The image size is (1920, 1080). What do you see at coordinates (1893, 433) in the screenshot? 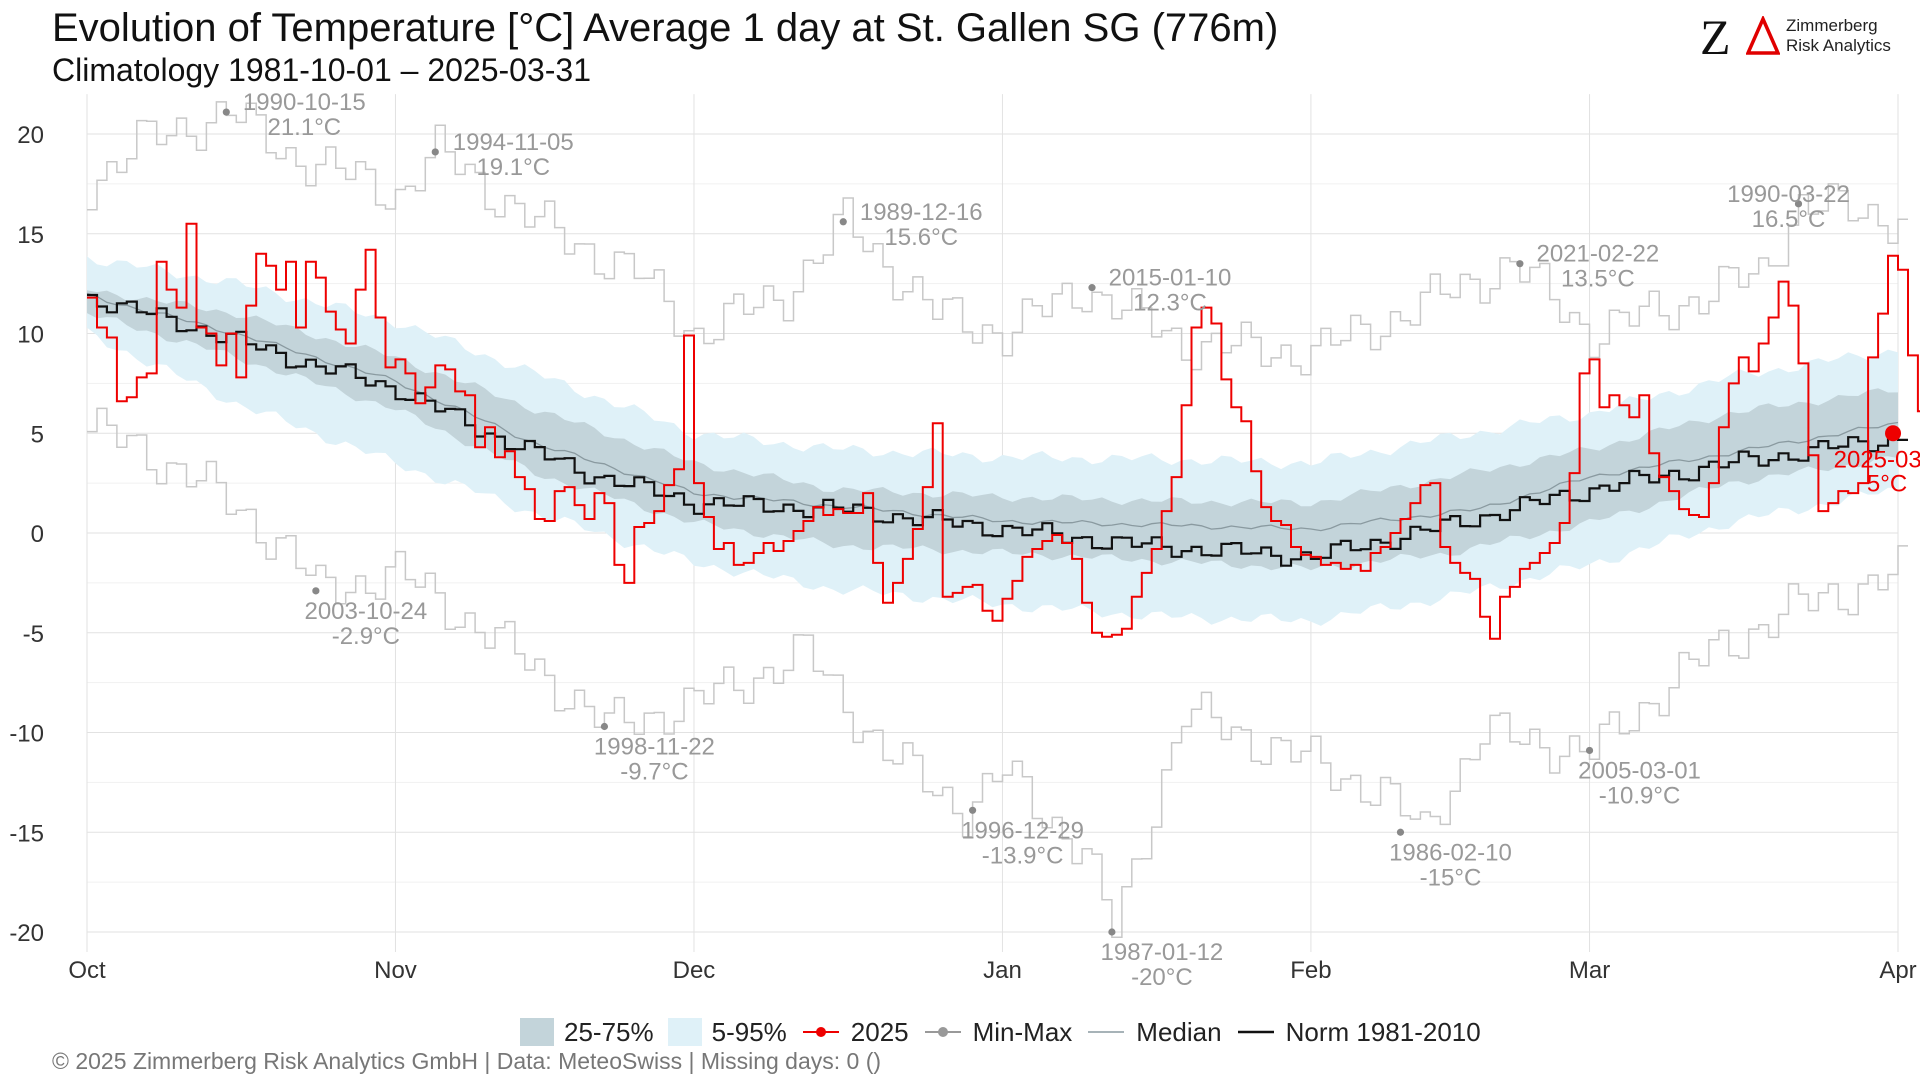
I see `current-end-marker` at bounding box center [1893, 433].